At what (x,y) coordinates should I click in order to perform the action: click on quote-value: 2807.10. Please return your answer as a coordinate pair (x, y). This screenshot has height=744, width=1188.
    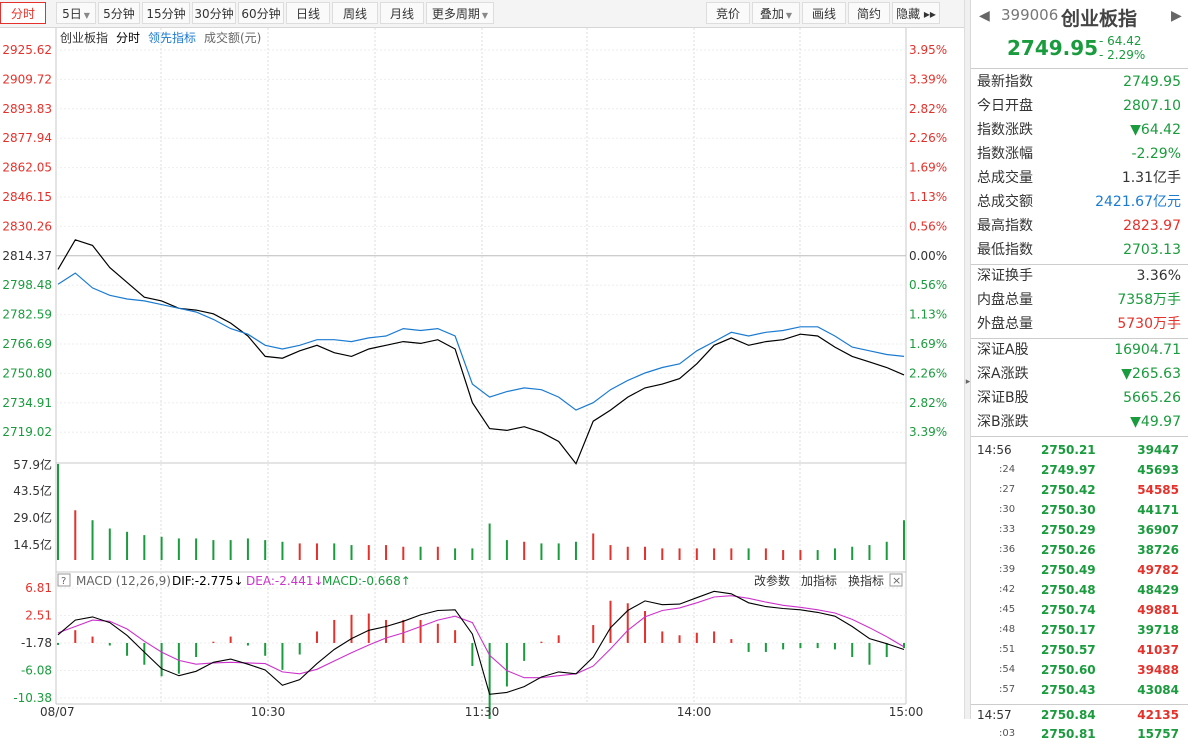
    Looking at the image, I should click on (1152, 106).